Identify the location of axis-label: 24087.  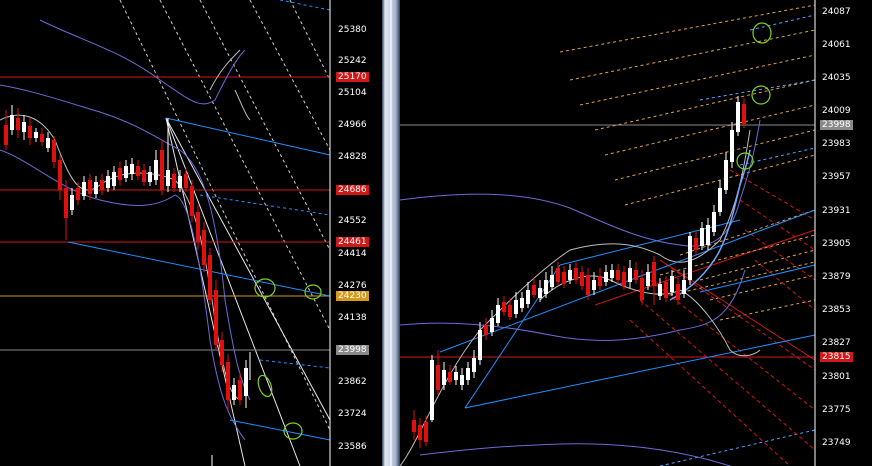
(836, 12).